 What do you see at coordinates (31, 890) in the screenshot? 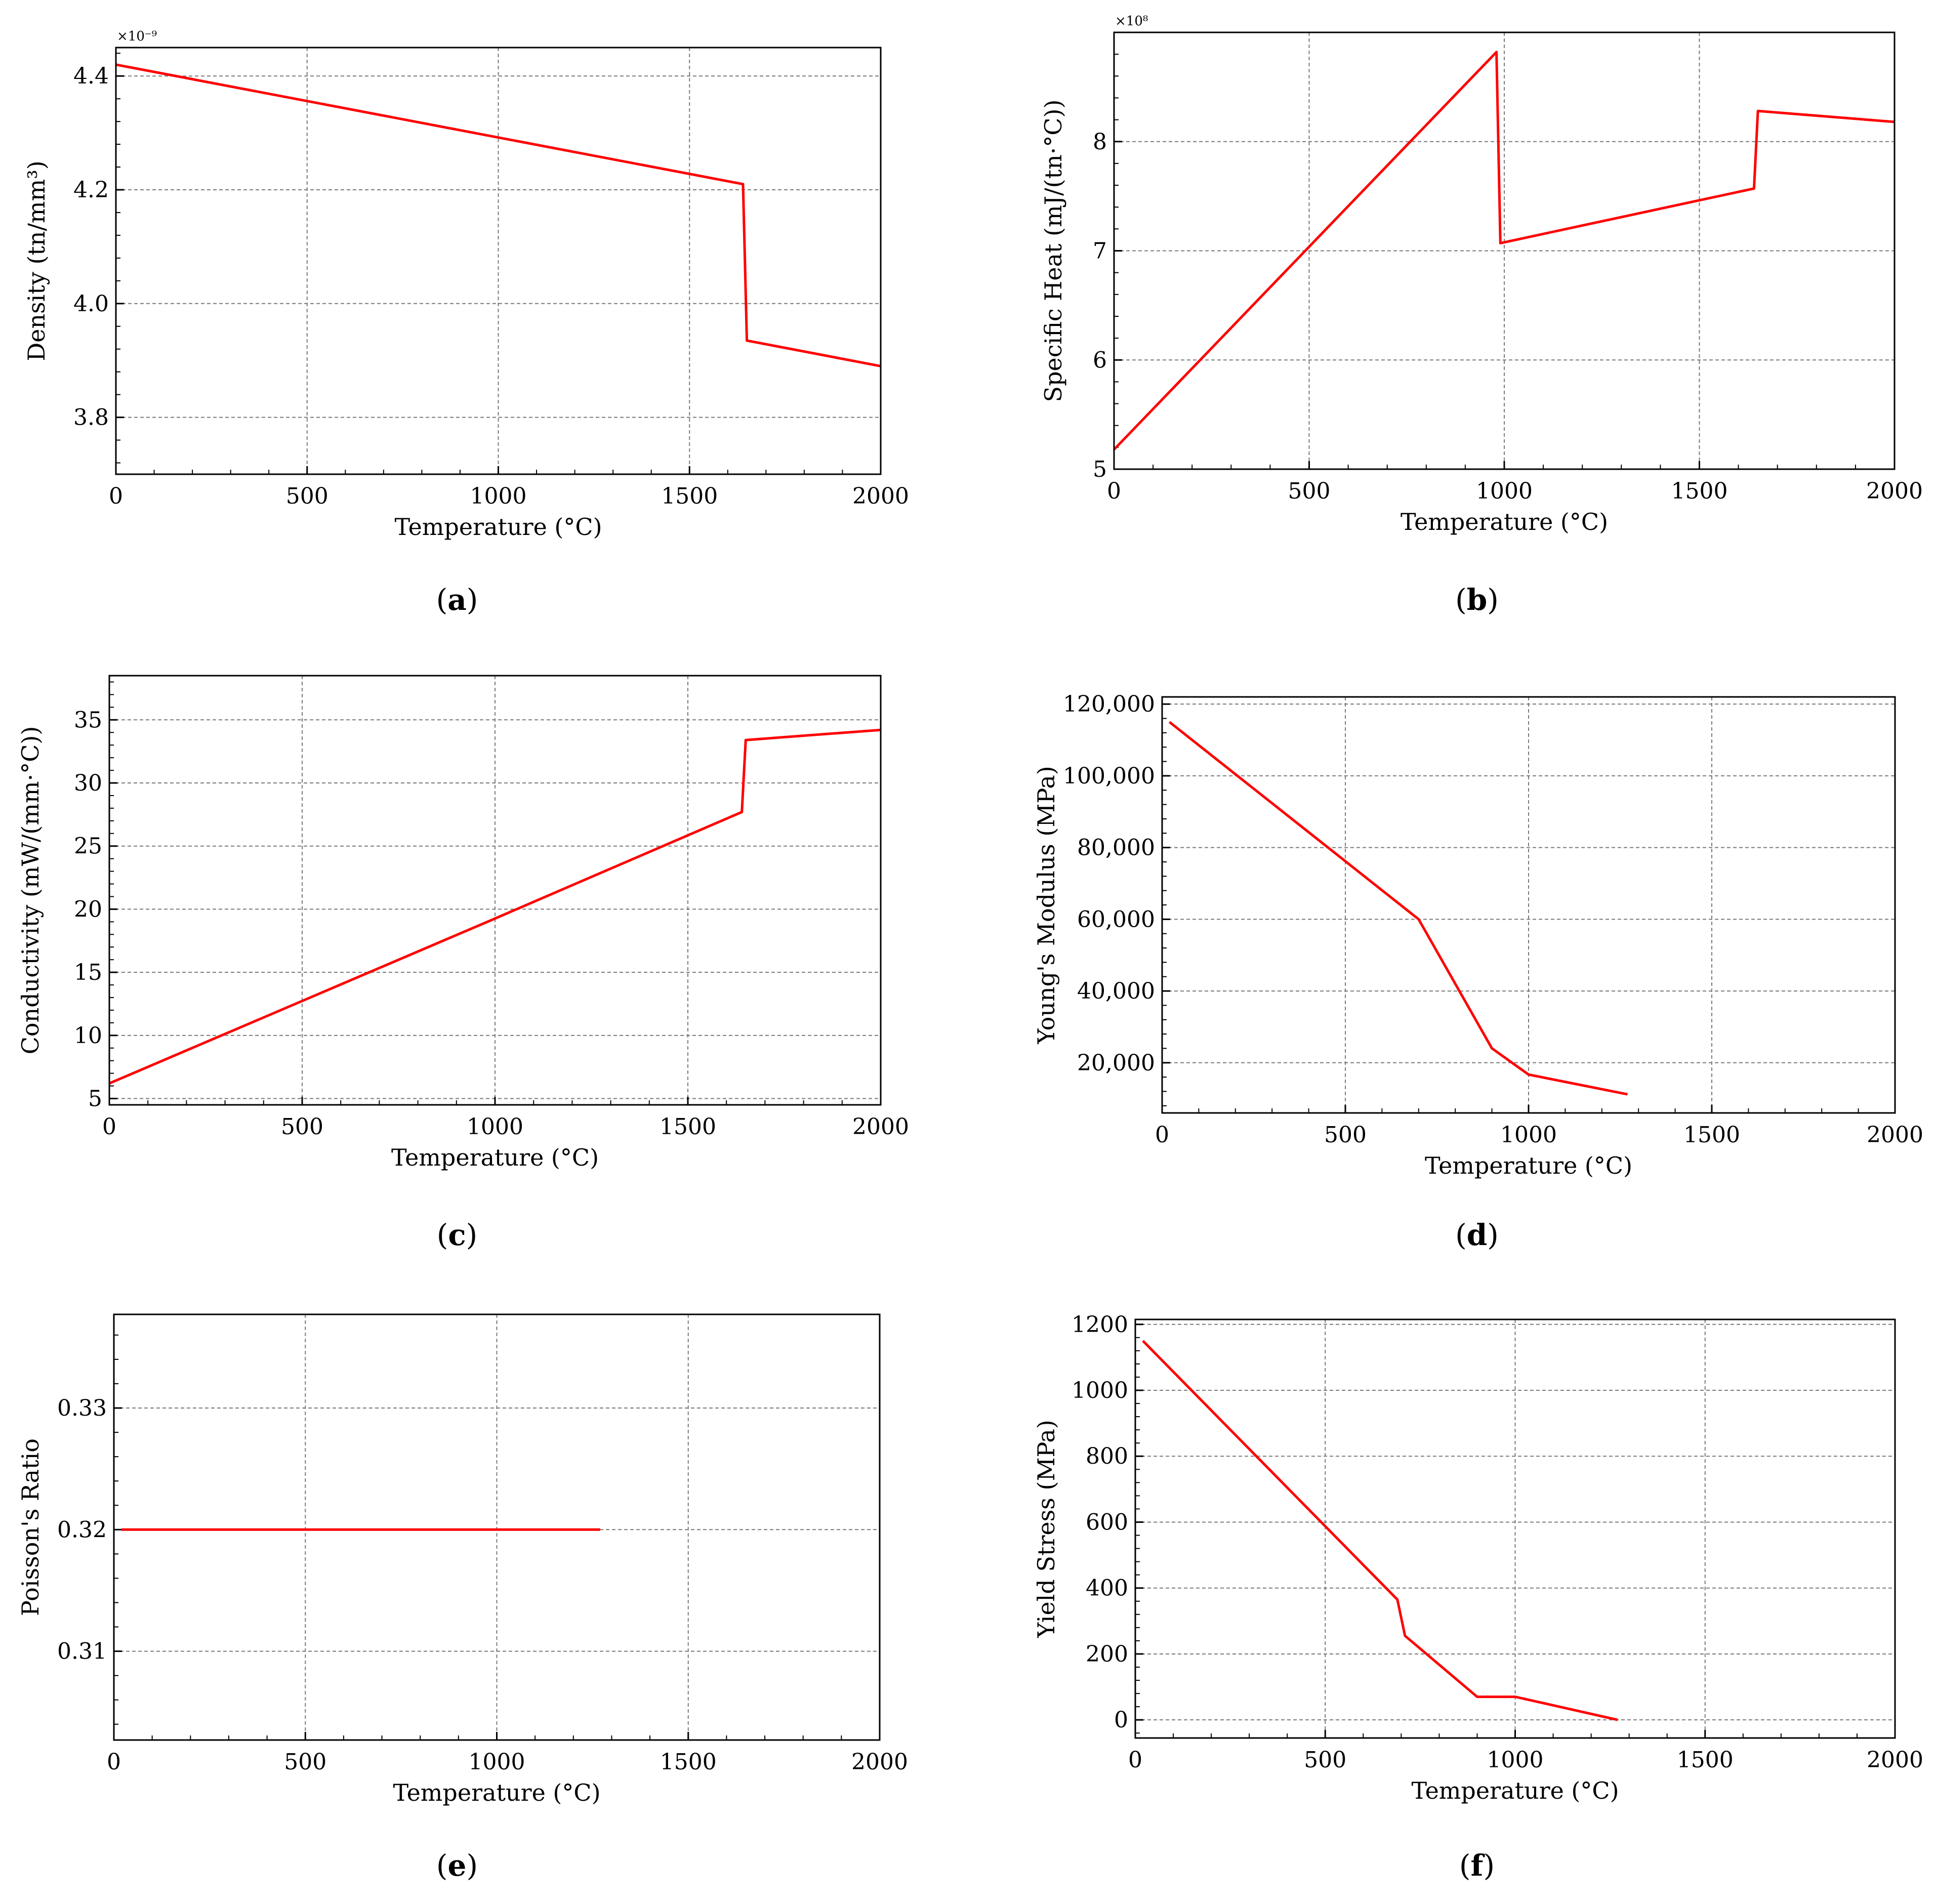
I see `y-axis-label: Conductivity (mW/(mm·°C))` at bounding box center [31, 890].